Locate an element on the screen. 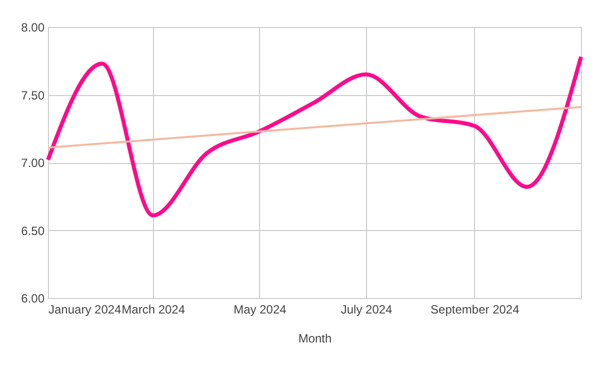  x-tick-label: March 2024 is located at coordinates (154, 309).